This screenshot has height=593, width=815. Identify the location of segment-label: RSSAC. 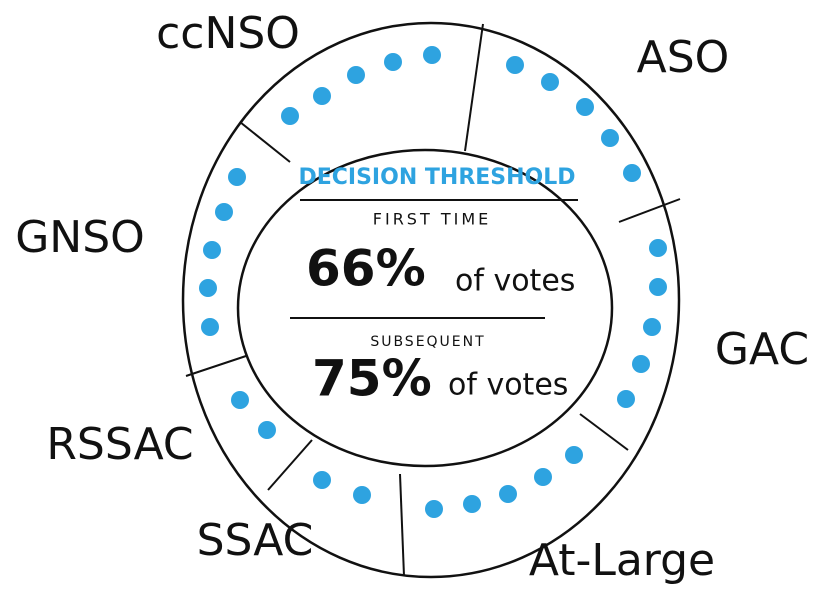
(119, 444).